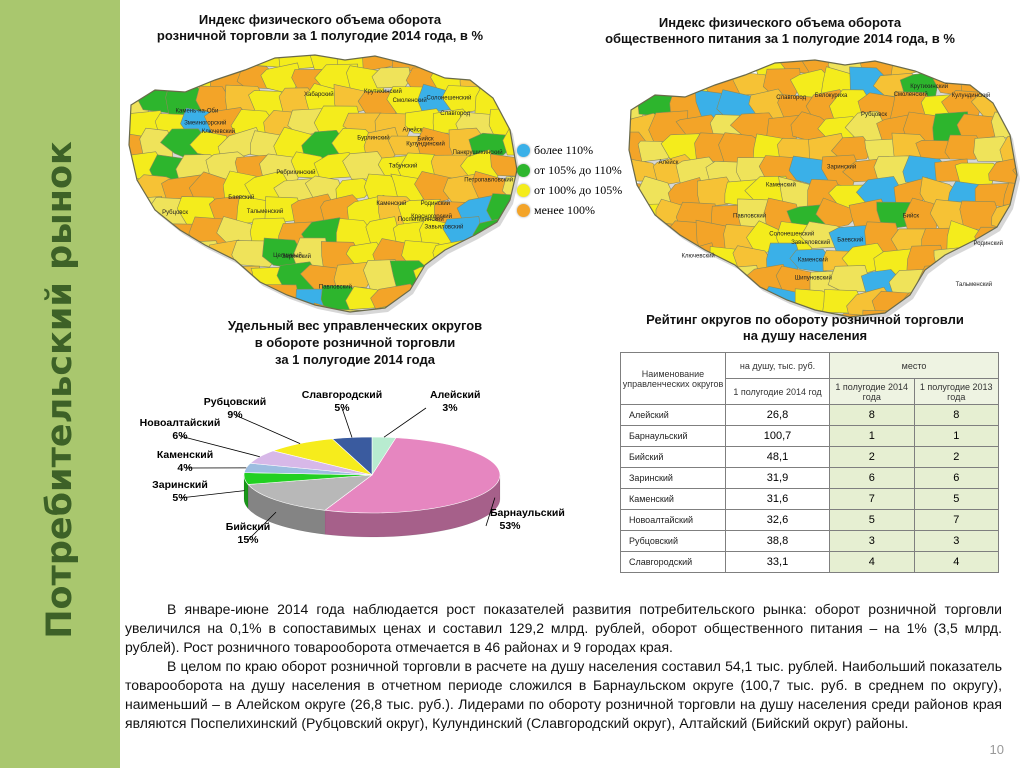  Describe the element at coordinates (295, 172) in the screenshot. I see `map-label: Ребрихинский` at that location.